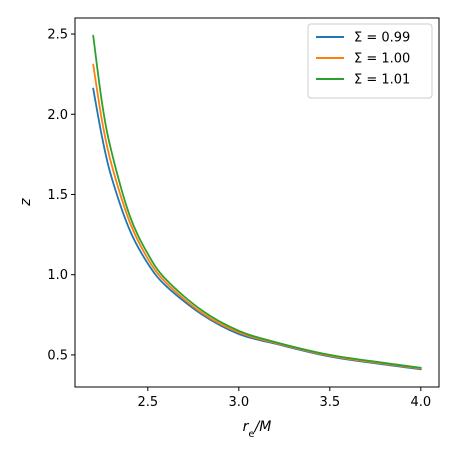  I want to click on x-axis-label: re/M, so click(257, 429).